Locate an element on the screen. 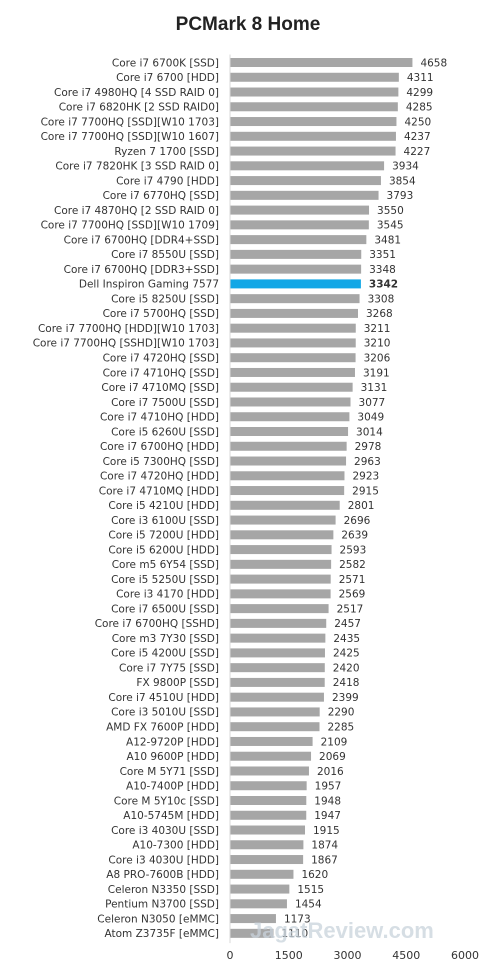  value-label: 3934 is located at coordinates (405, 167).